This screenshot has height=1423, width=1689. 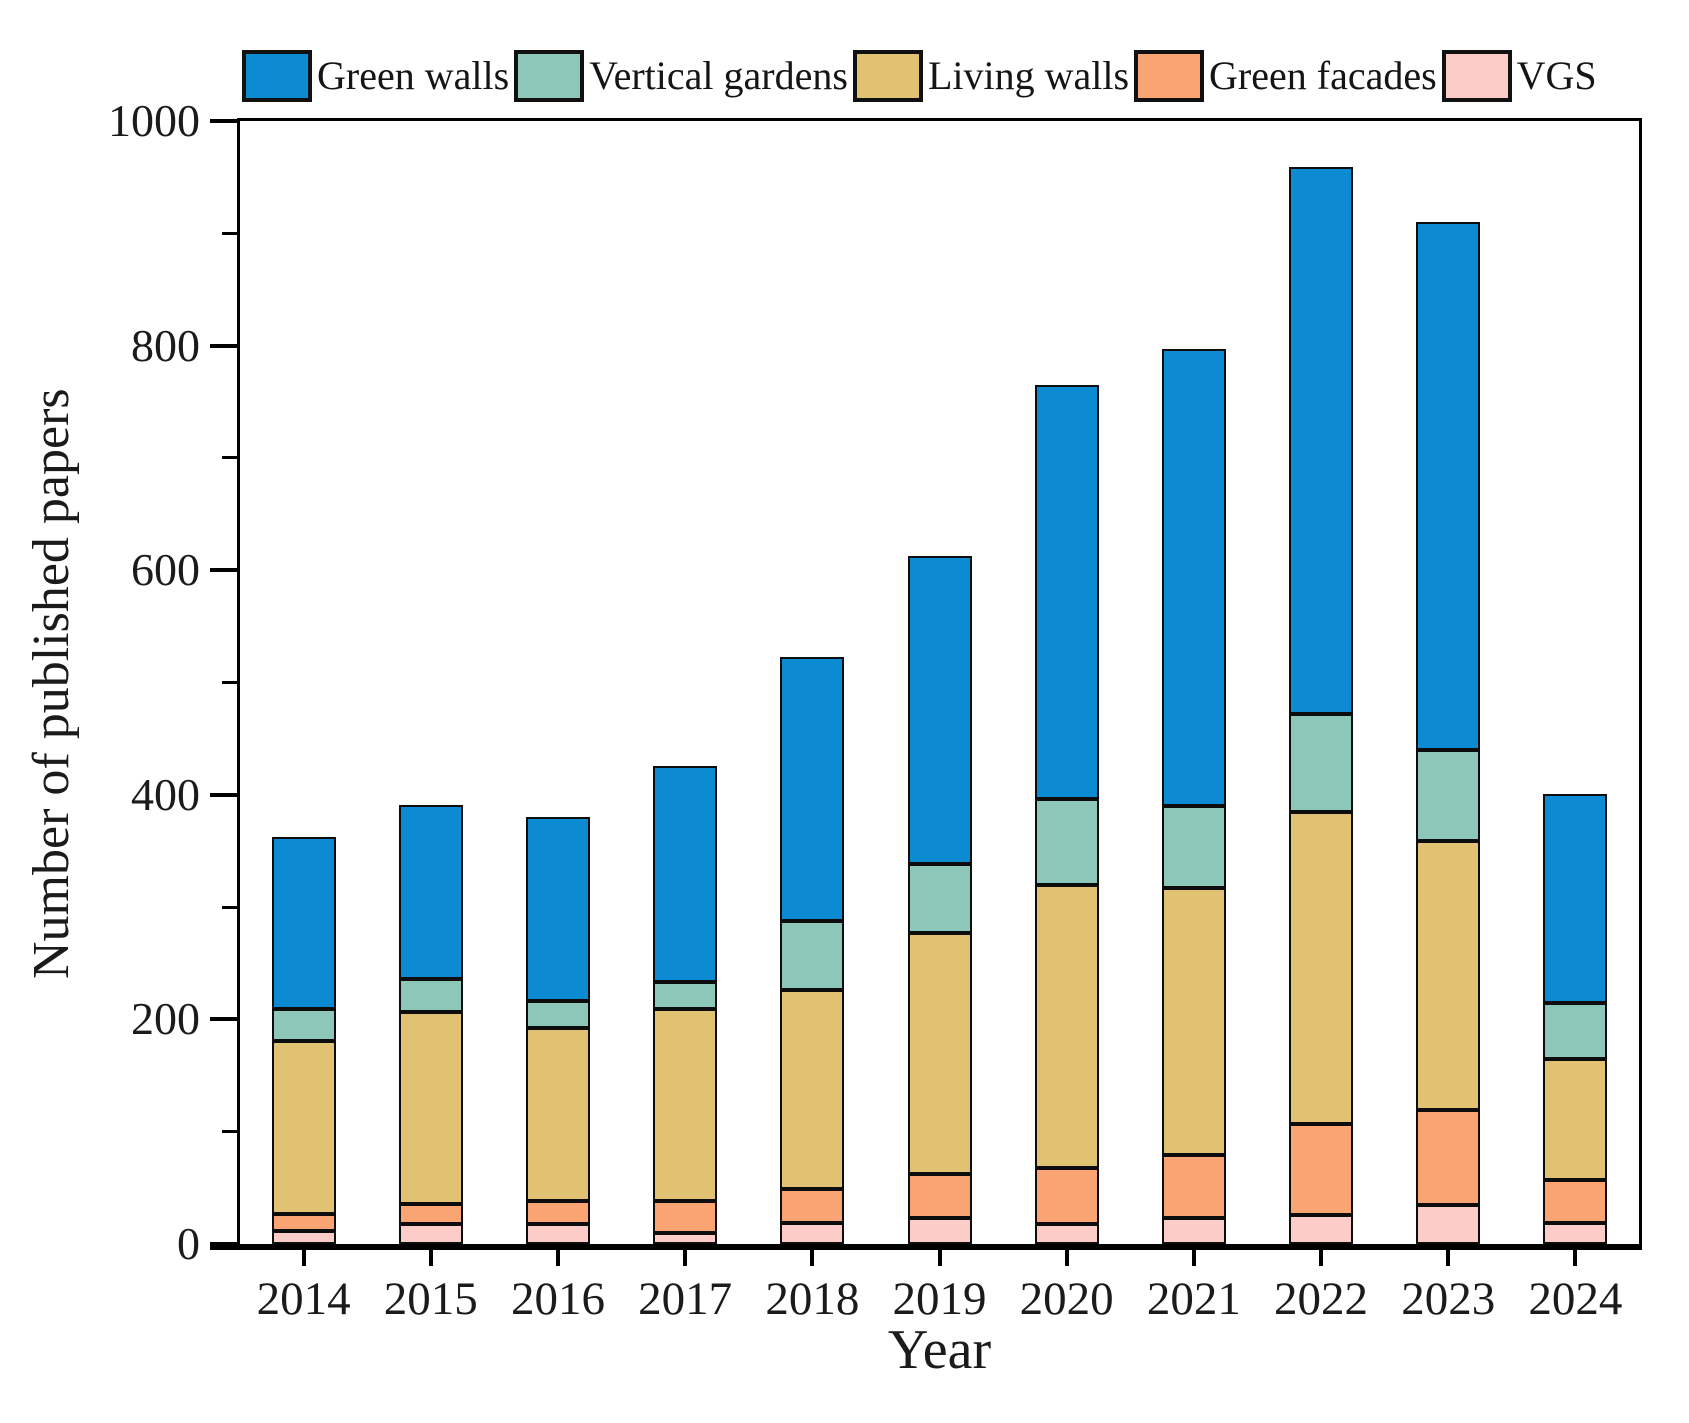 I want to click on legend-item-living-walls: Living walls, so click(x=993, y=76).